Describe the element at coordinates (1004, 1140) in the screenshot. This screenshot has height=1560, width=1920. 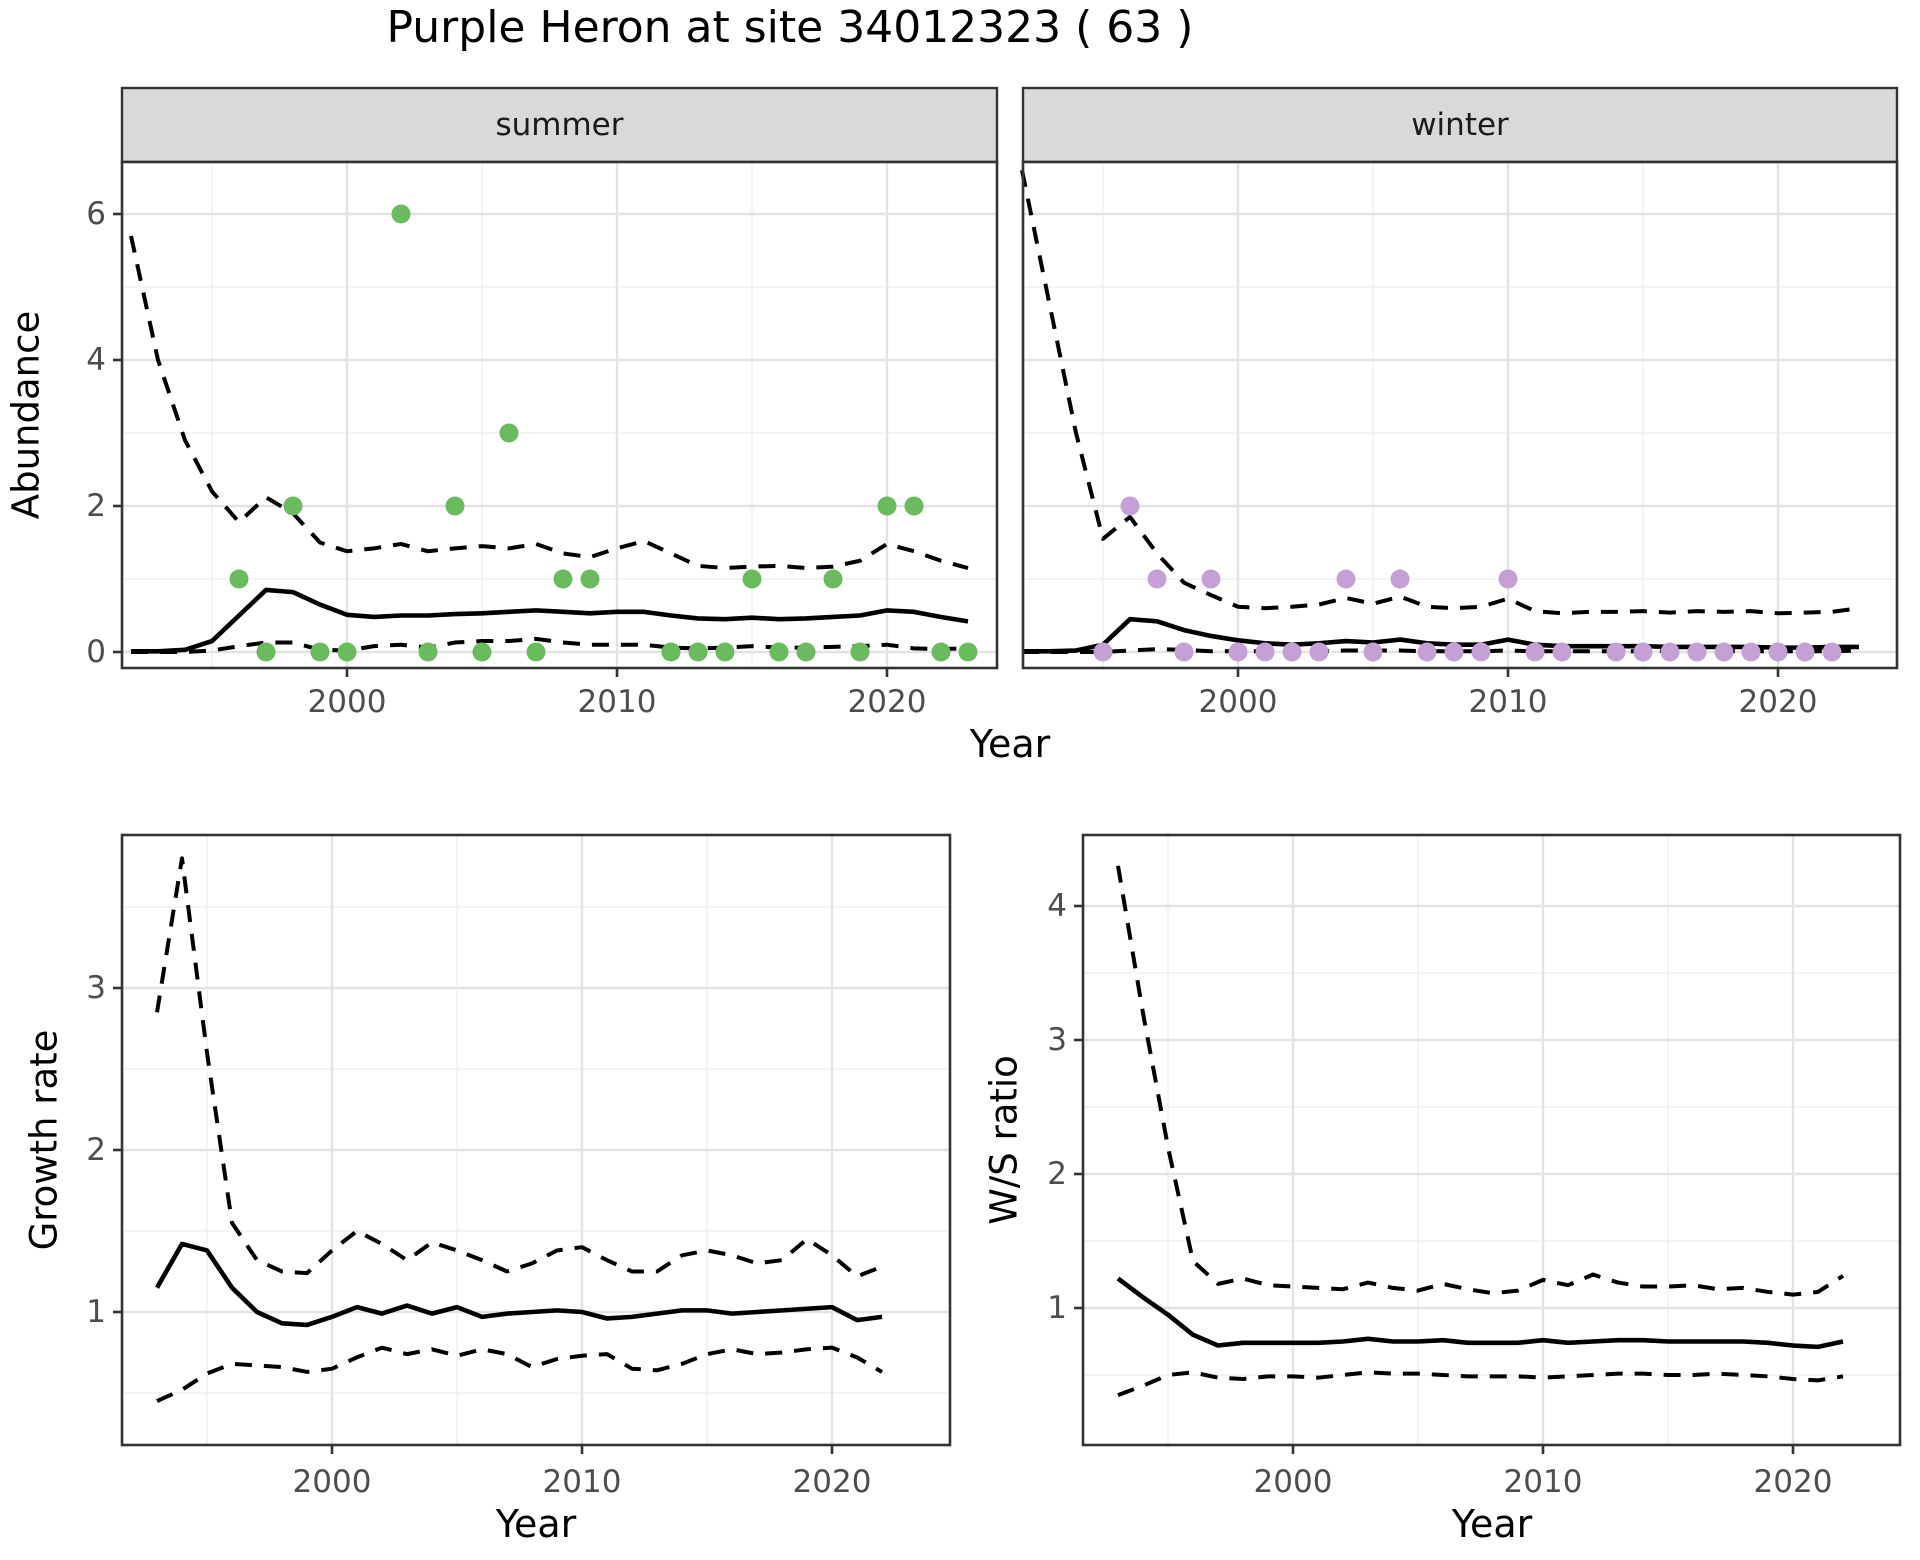
I see `ws-ratio-axis-title: W/S ratio` at that location.